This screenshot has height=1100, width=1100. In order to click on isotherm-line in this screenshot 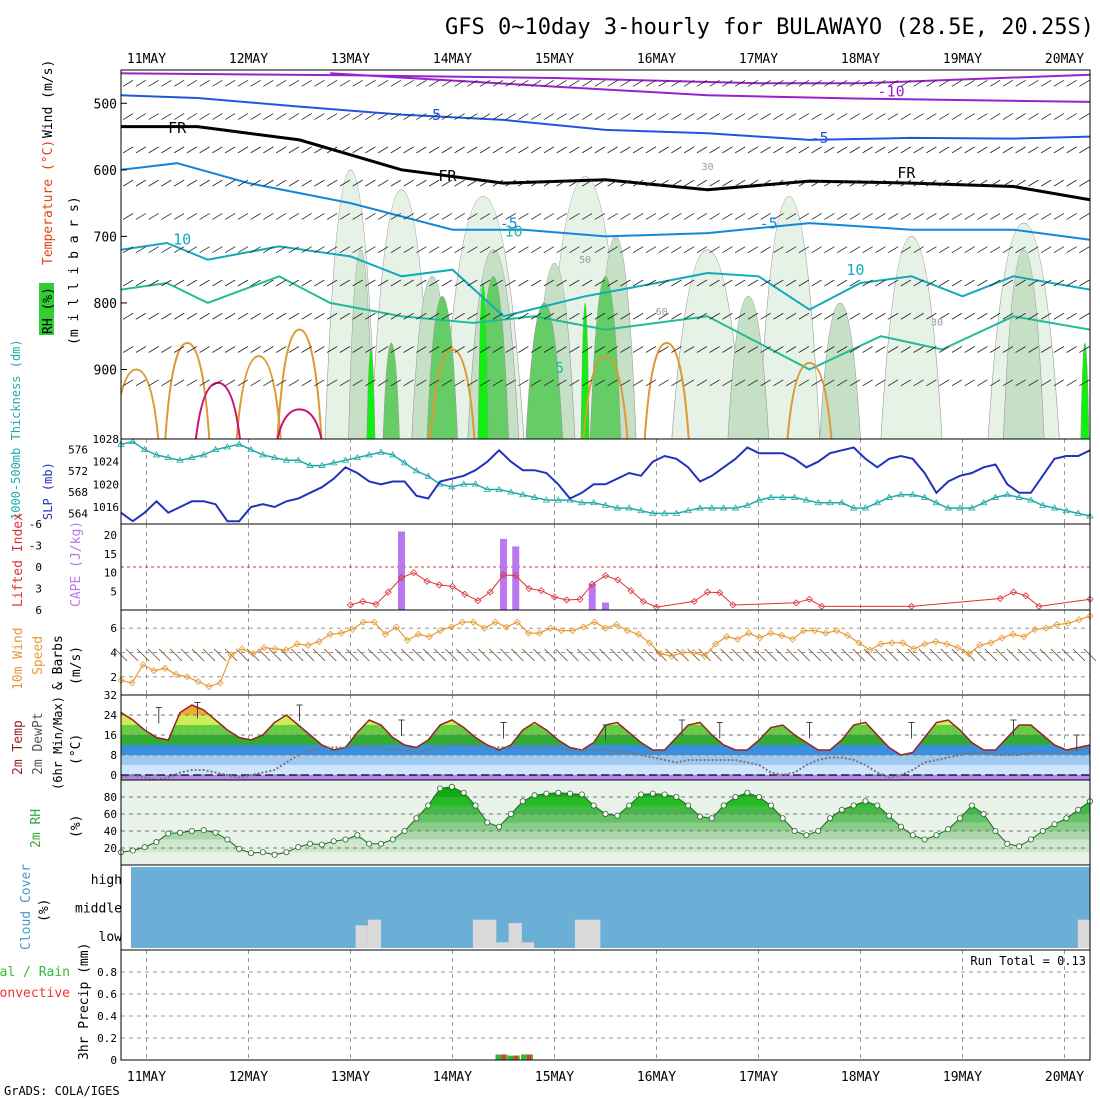, I will do `click(605, 279)`.